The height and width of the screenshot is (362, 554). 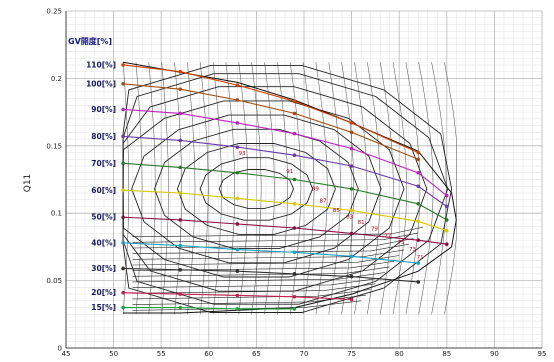 I want to click on y-tick-label: 0.25, so click(x=54, y=12).